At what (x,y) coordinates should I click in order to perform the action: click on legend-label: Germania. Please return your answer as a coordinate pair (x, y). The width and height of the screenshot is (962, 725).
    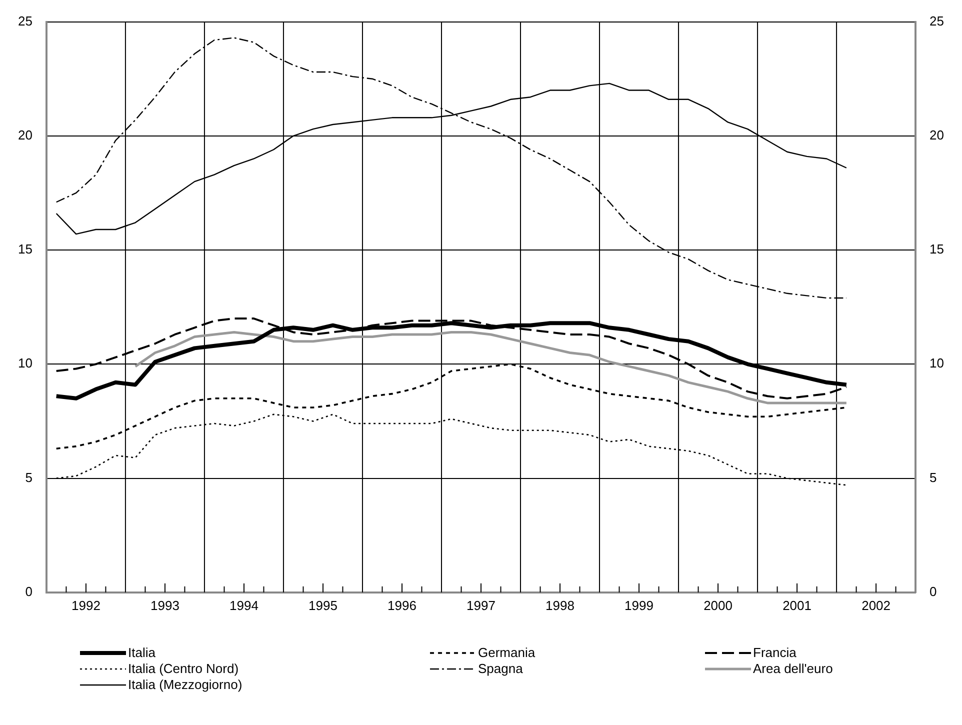
    Looking at the image, I should click on (507, 652).